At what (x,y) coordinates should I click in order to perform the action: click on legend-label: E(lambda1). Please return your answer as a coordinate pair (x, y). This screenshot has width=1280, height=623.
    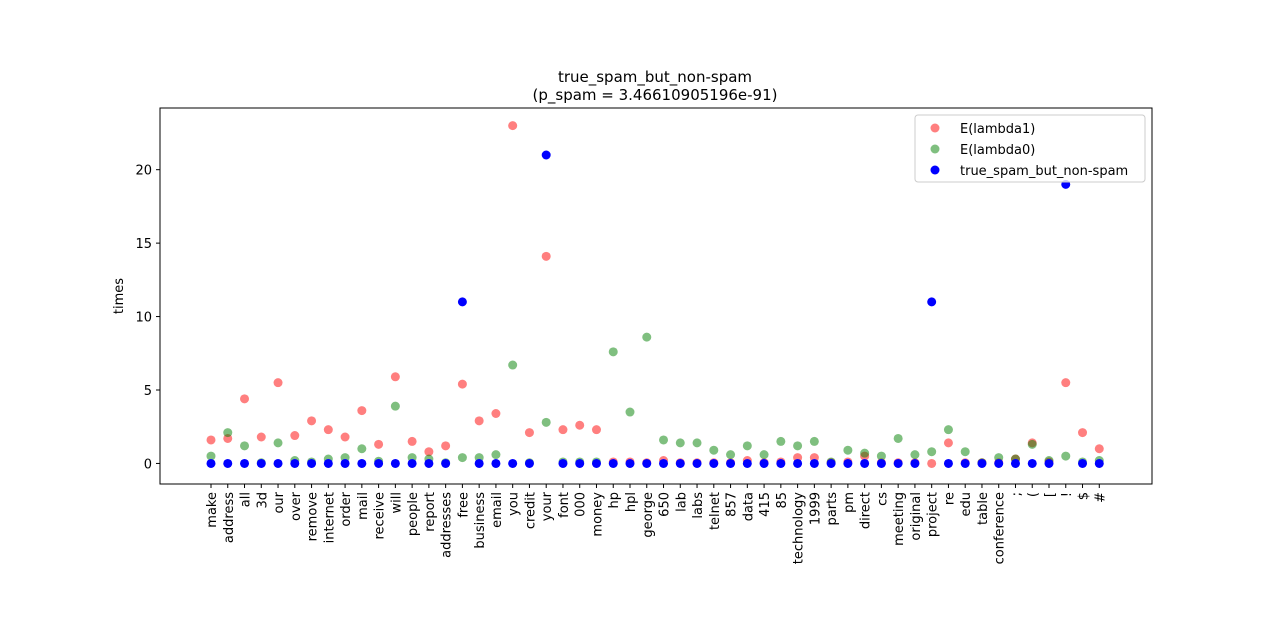
    Looking at the image, I should click on (997, 129).